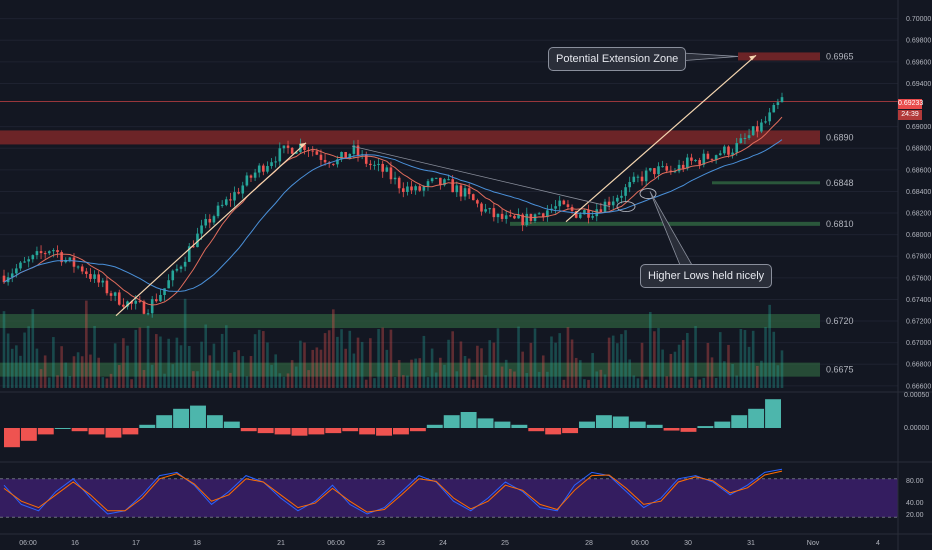  What do you see at coordinates (918, 300) in the screenshot?
I see `price-tick-label: 0.67400` at bounding box center [918, 300].